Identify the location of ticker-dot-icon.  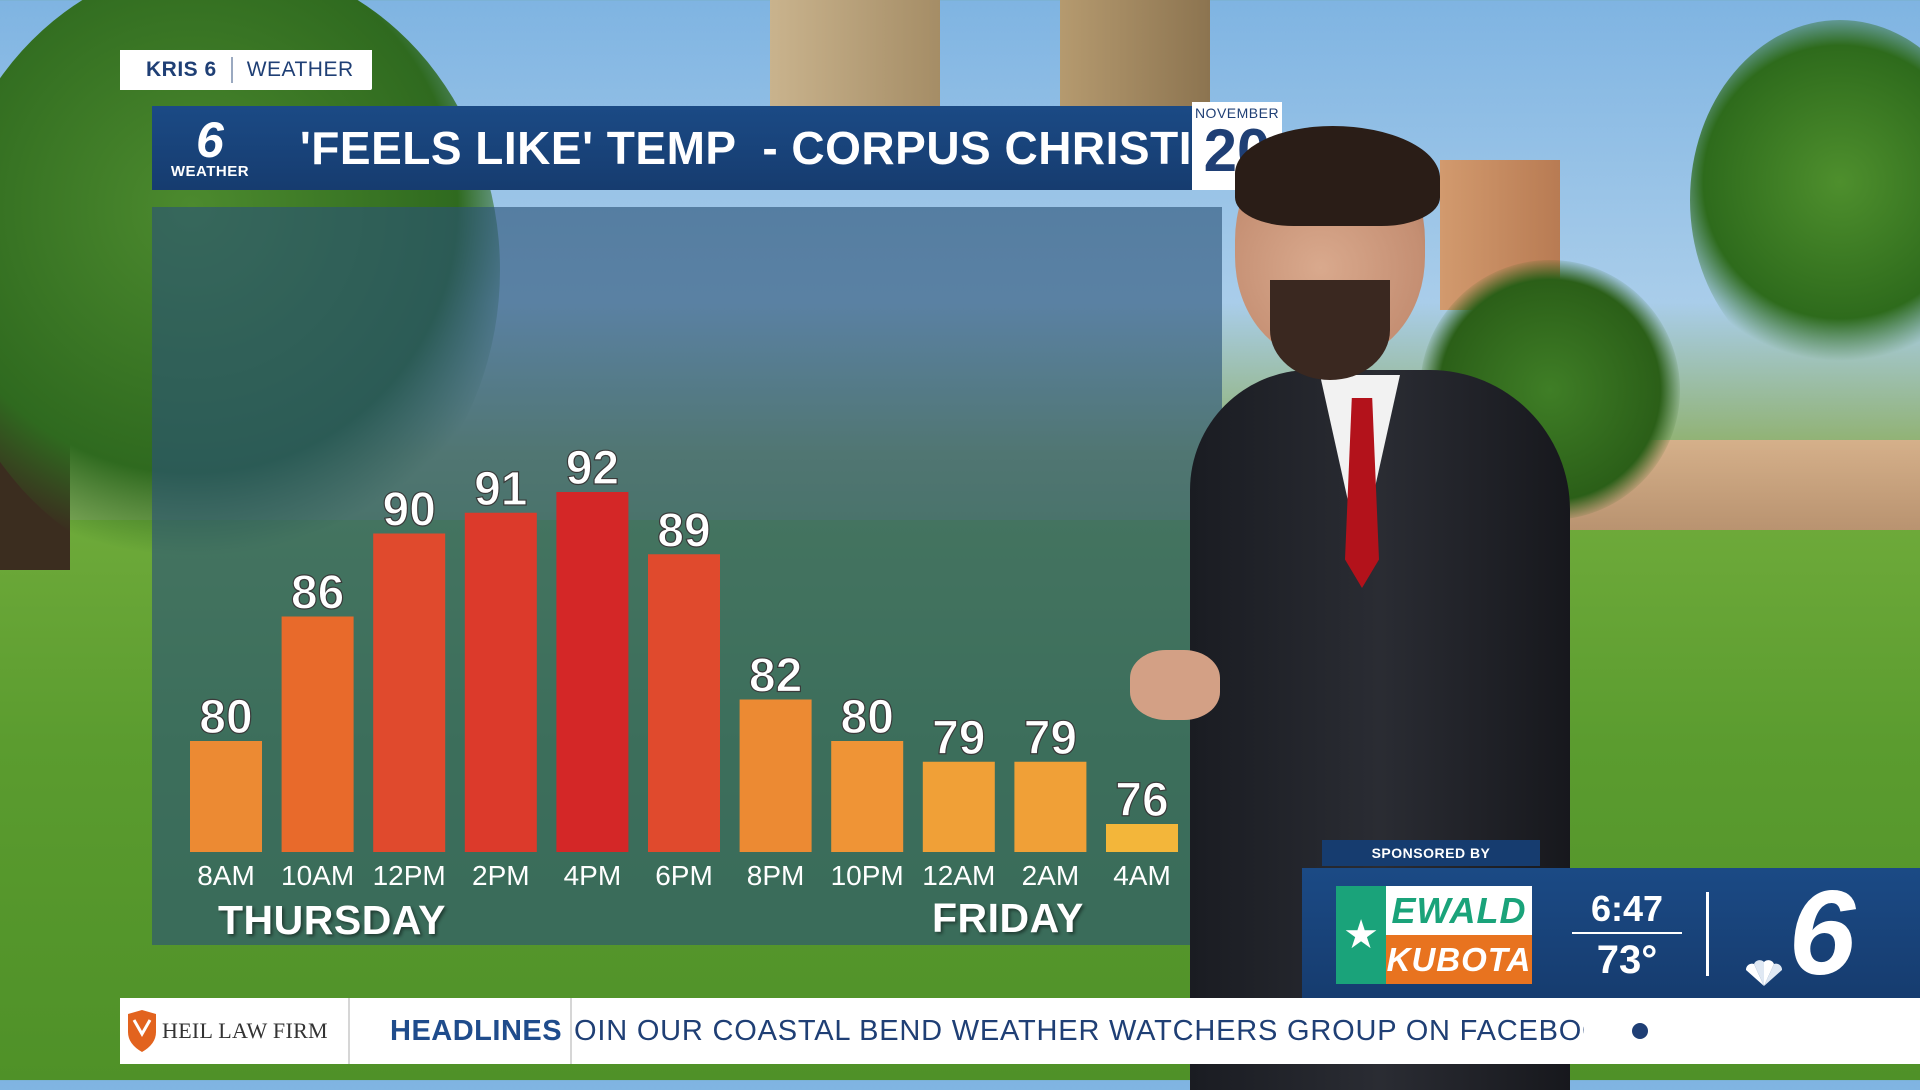
(1640, 1031).